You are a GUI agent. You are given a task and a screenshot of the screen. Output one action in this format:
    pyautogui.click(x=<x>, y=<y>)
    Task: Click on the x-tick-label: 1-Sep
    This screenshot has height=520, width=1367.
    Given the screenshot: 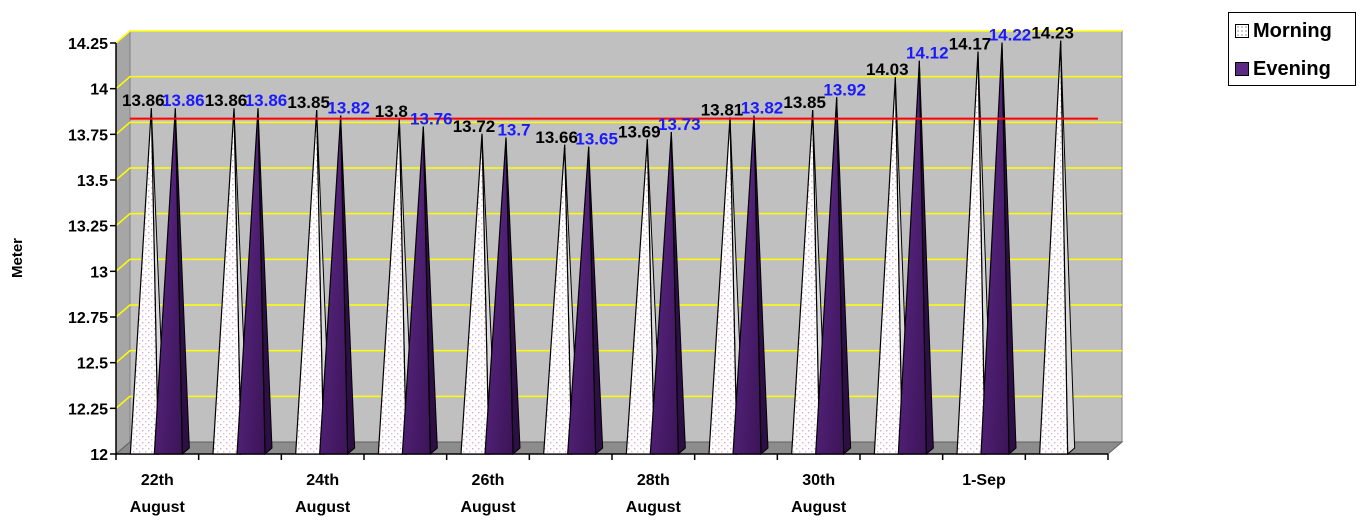 What is the action you would take?
    pyautogui.click(x=984, y=480)
    